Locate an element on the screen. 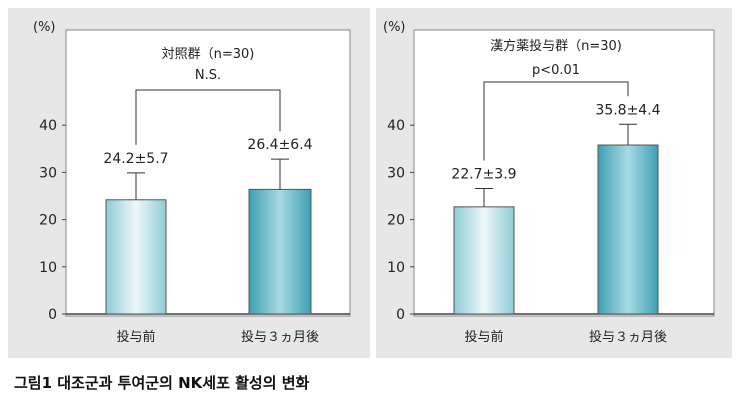 Image resolution: width=740 pixels, height=401 pixels. chart-title: 漢方薬投与群（n=30) is located at coordinates (556, 46).